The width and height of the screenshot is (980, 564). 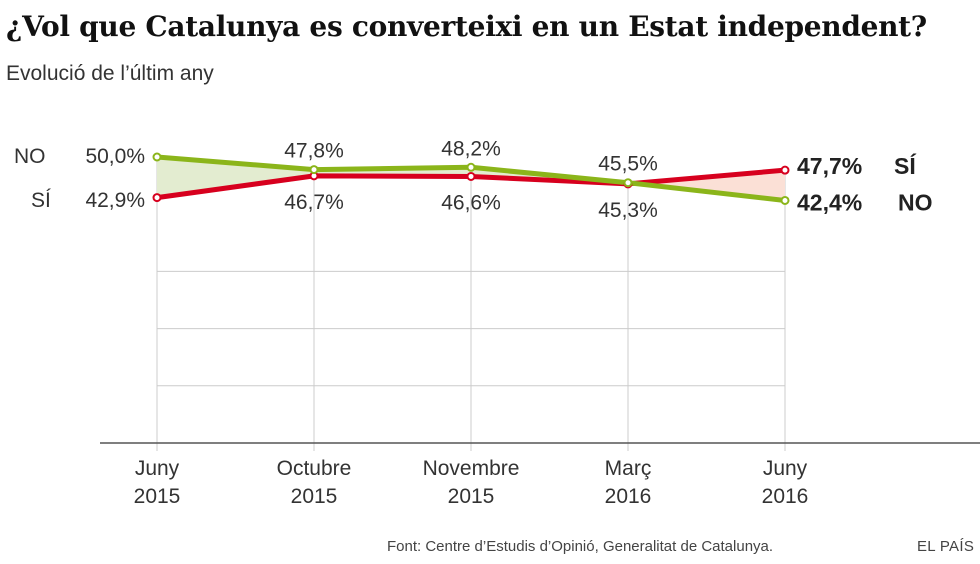 What do you see at coordinates (471, 468) in the screenshot?
I see `x-tick-label: Novembre` at bounding box center [471, 468].